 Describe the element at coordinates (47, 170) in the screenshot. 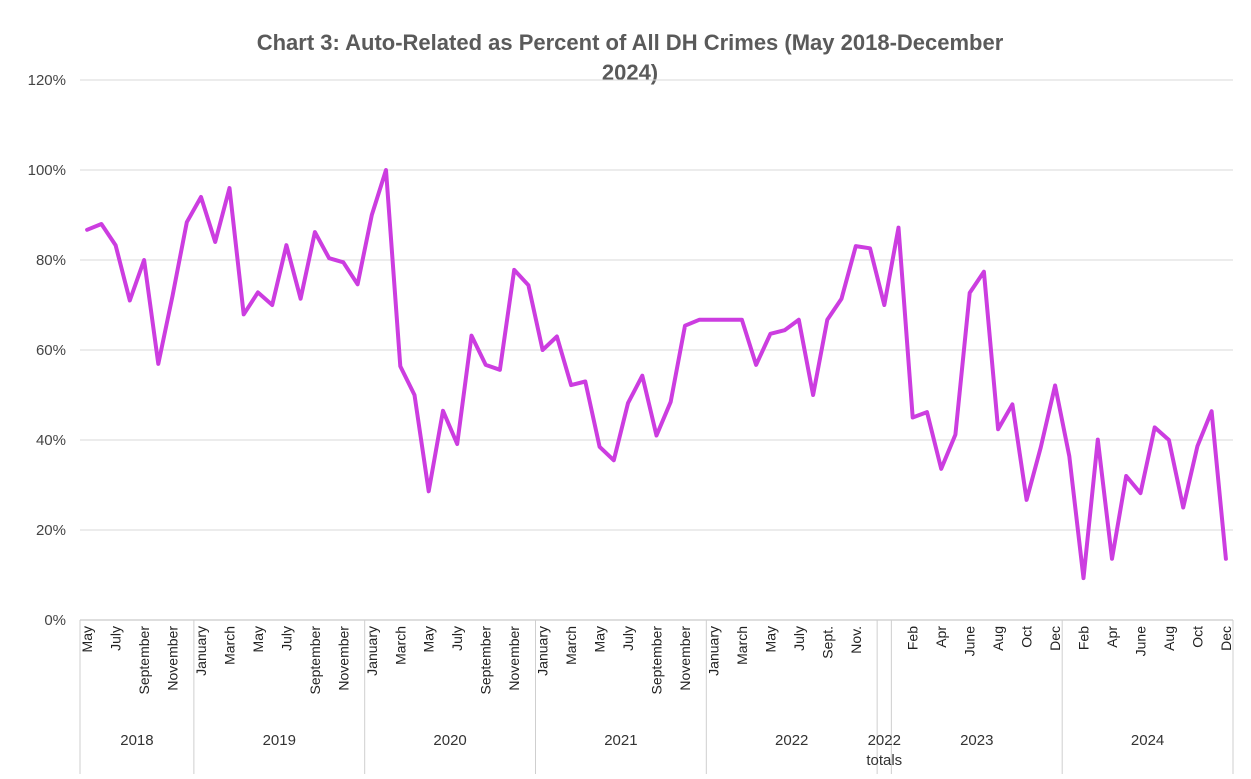

I see `y-tick-label: 100%` at that location.